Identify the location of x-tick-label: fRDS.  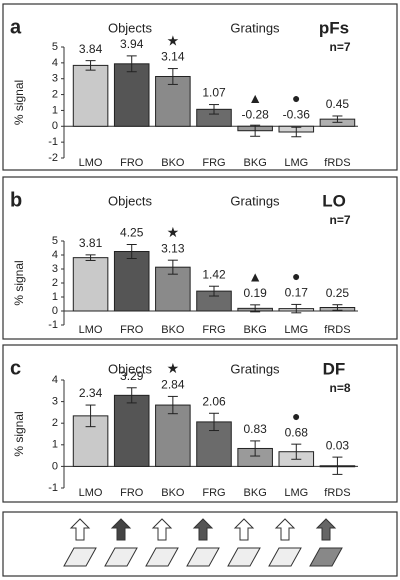
(337, 163).